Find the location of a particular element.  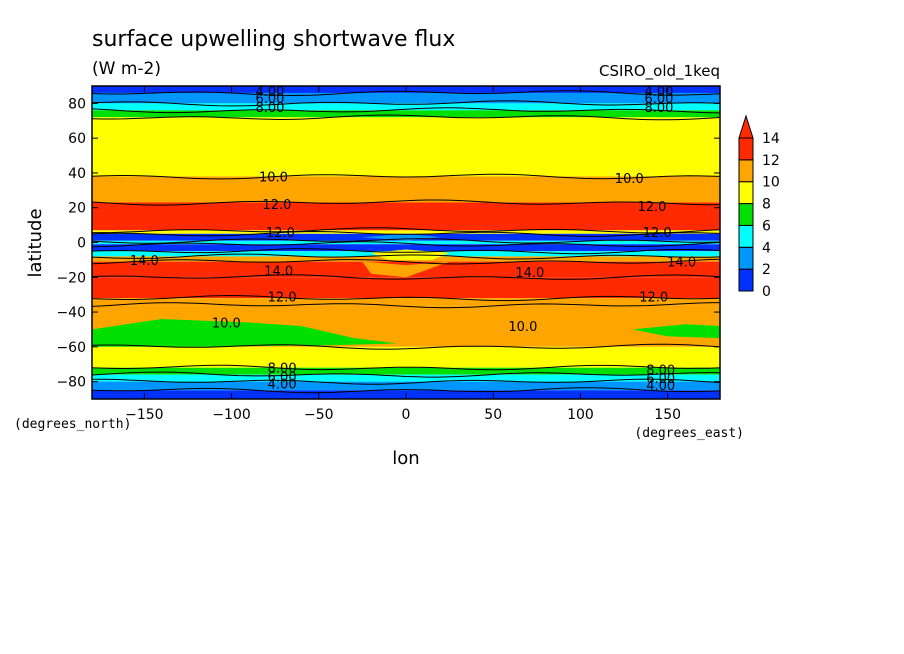

contour-label-5: 8.00 is located at coordinates (658, 108).